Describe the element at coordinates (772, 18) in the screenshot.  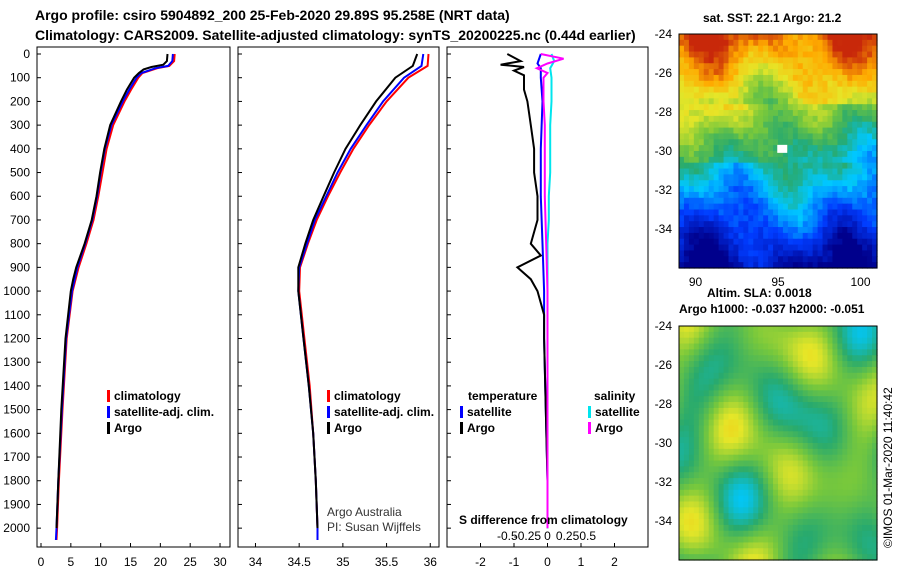
I see `sst-map-title: sat. SST: 22.1 Argo: 21.2` at that location.